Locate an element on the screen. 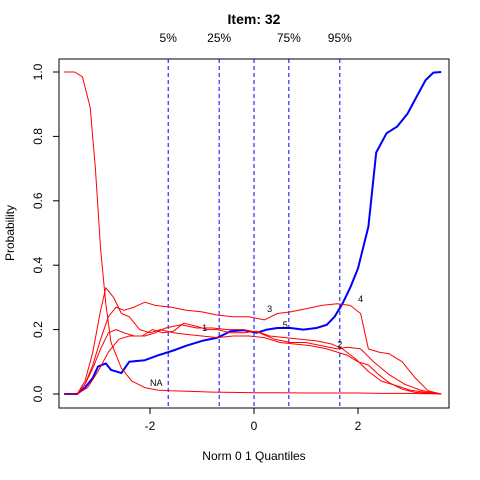 The width and height of the screenshot is (480, 480). curve-label-4: 4 is located at coordinates (360, 299).